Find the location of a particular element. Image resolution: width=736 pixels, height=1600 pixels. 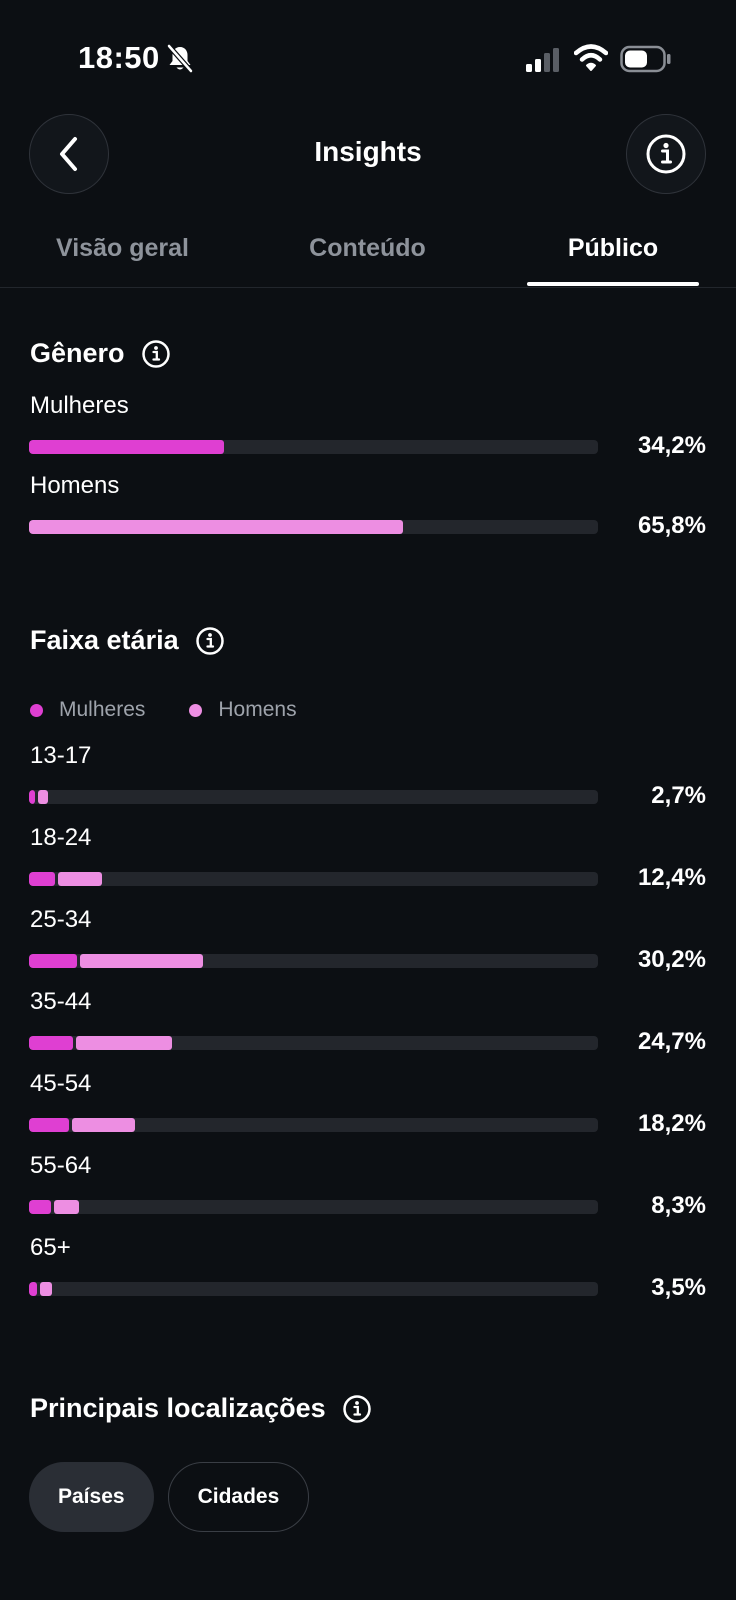

battery-icon is located at coordinates (645, 59).